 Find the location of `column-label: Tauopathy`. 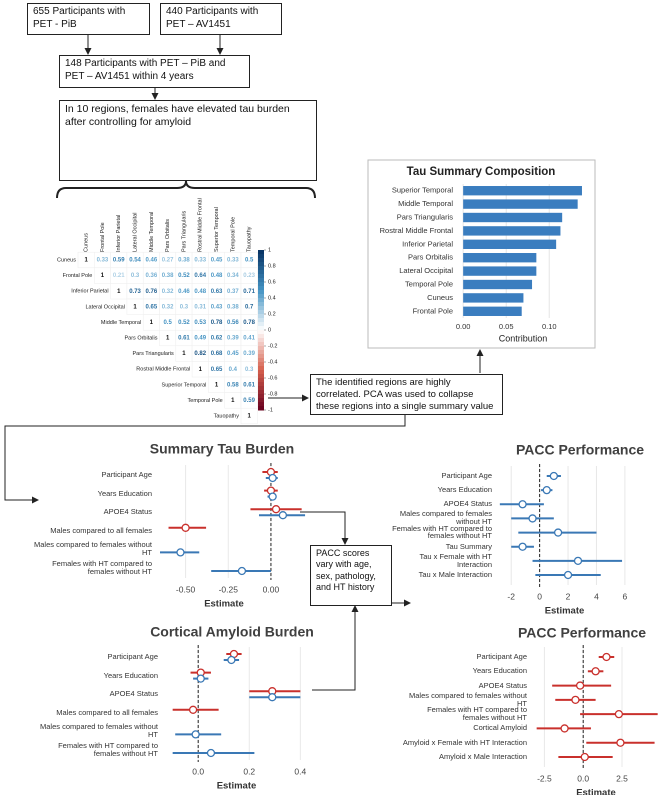

column-label: Tauopathy is located at coordinates (250, 239).